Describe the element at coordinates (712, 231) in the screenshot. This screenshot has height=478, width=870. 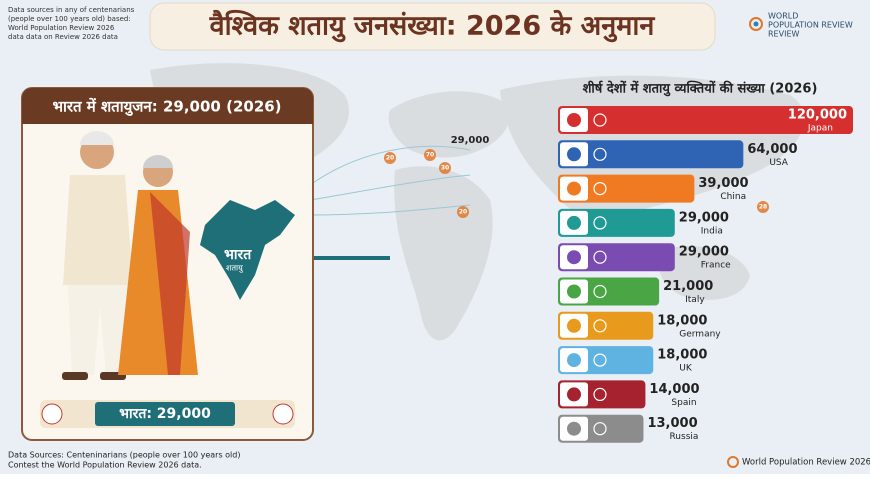
I see `category-label: India` at that location.